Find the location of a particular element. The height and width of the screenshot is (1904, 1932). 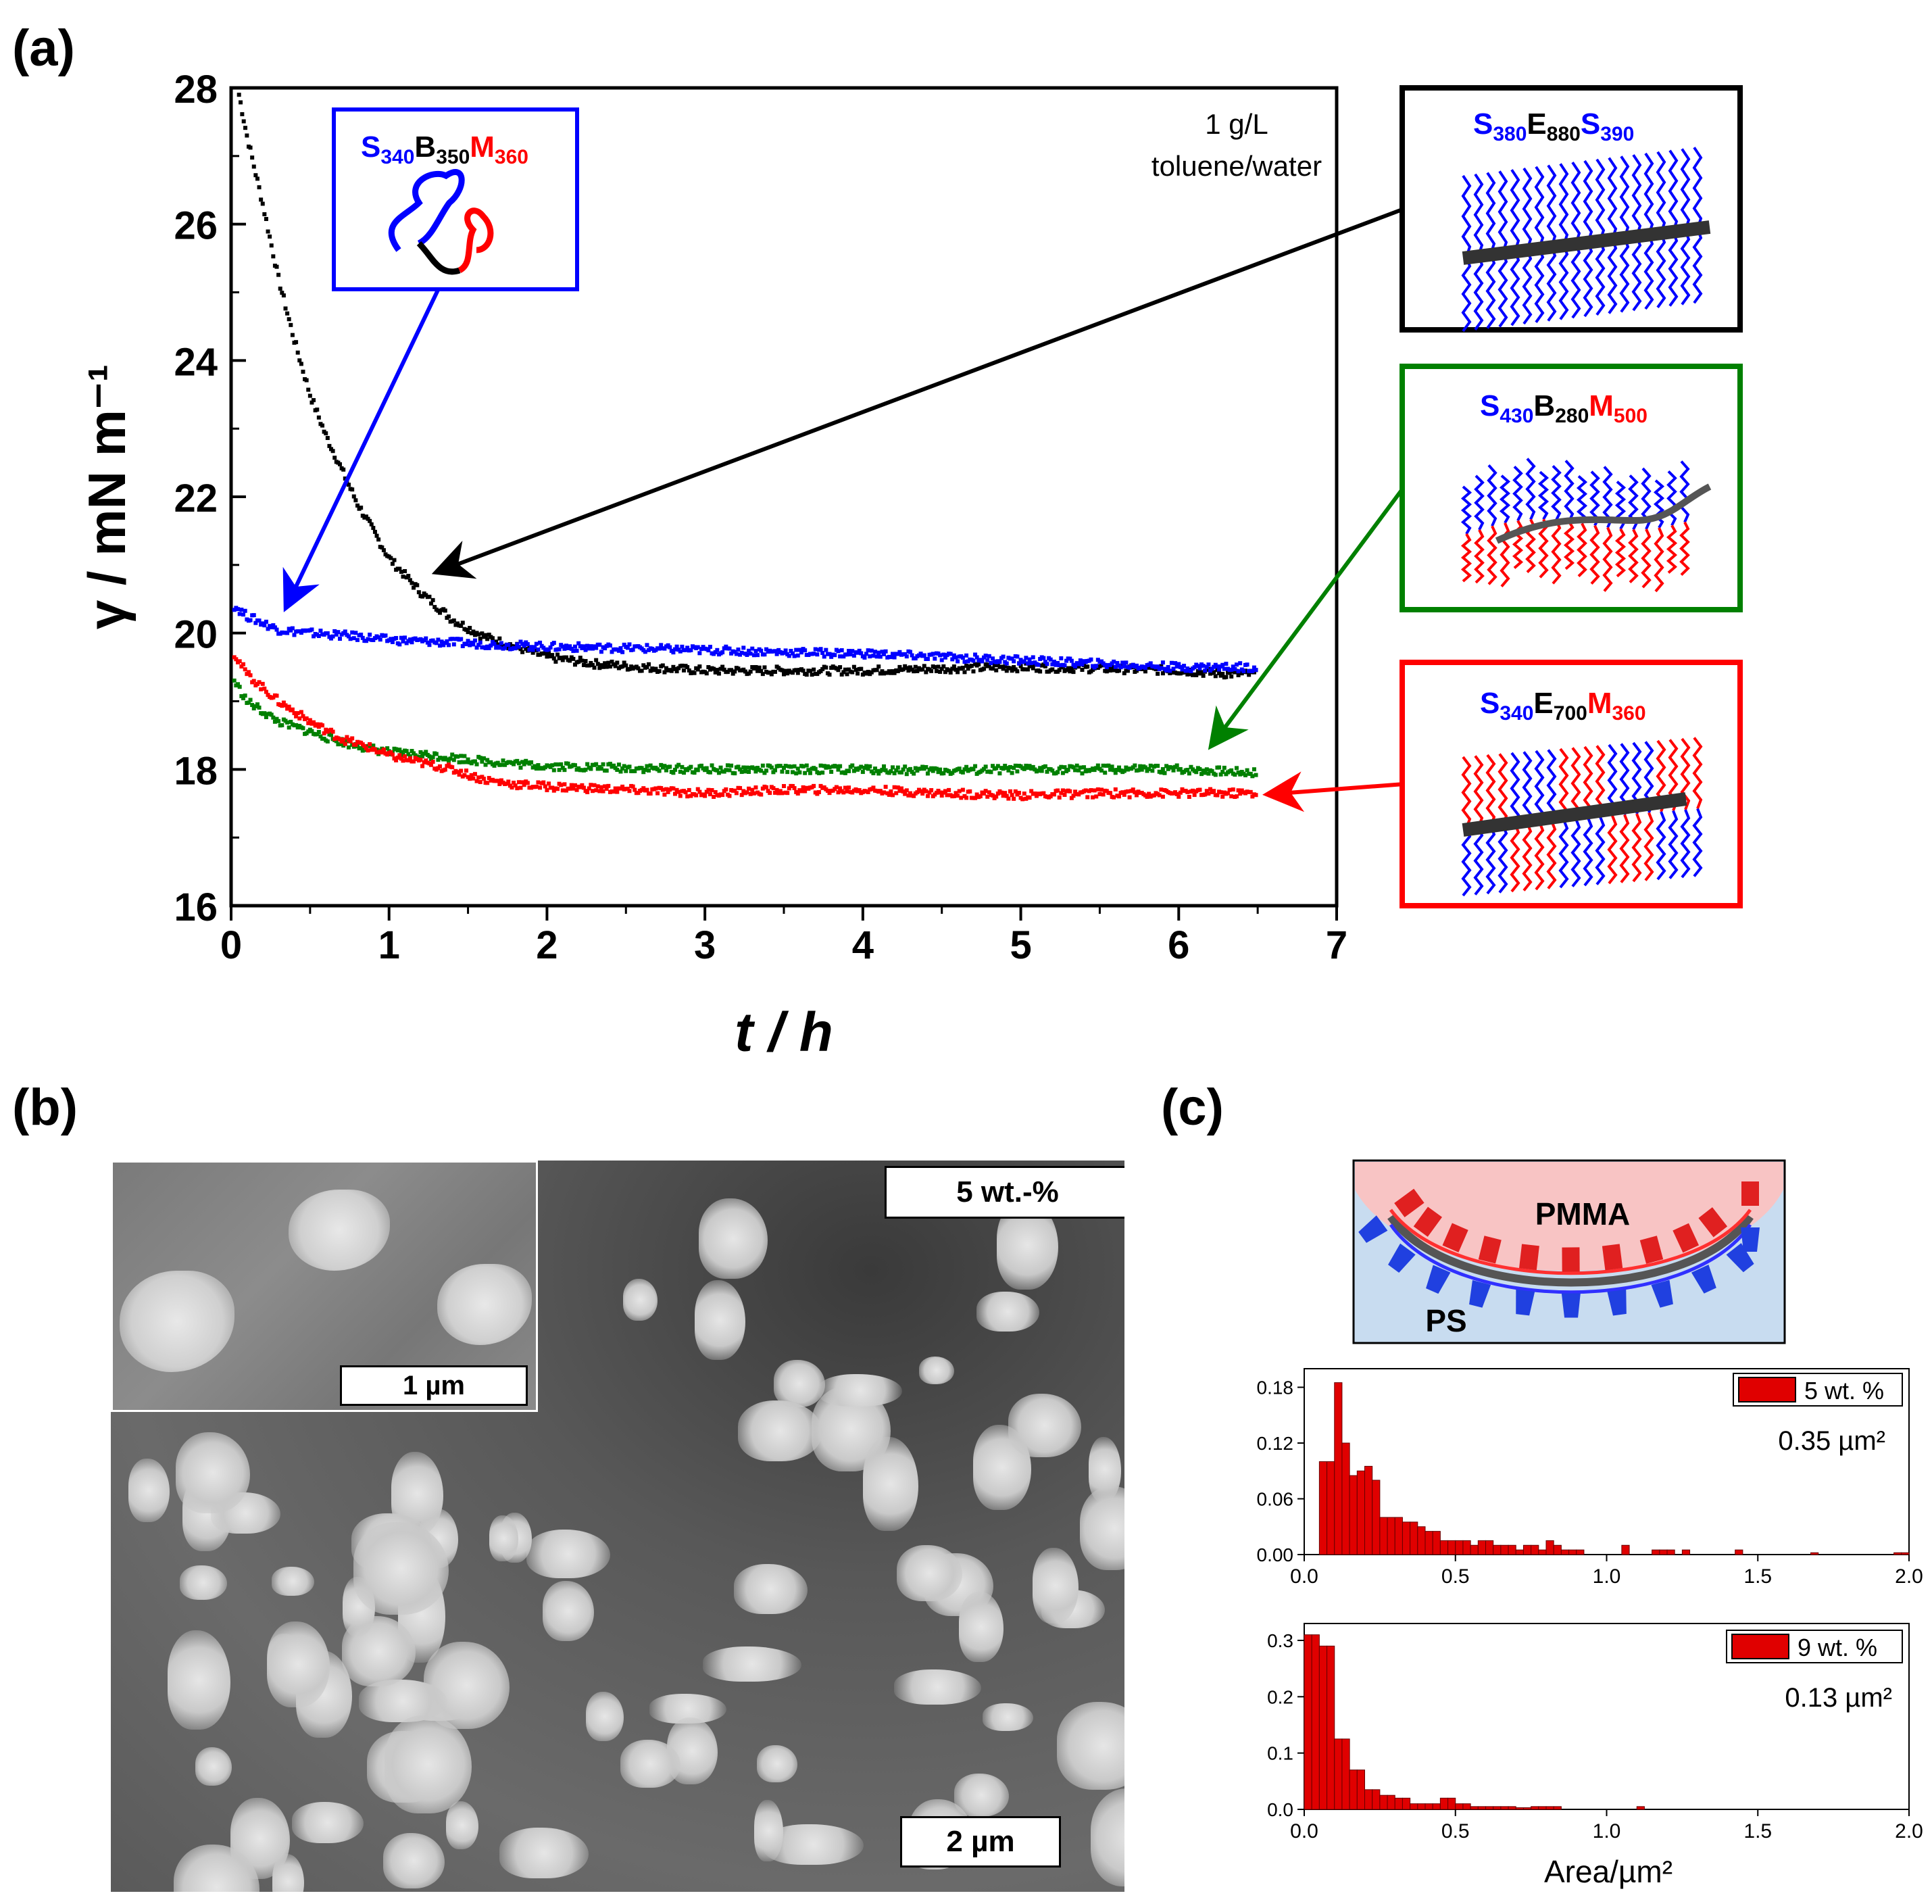

histogram-9wt-axes: 0.0 0.5 1.0 1.5 2.00.00.10.20.3 is located at coordinates (1595, 1736).